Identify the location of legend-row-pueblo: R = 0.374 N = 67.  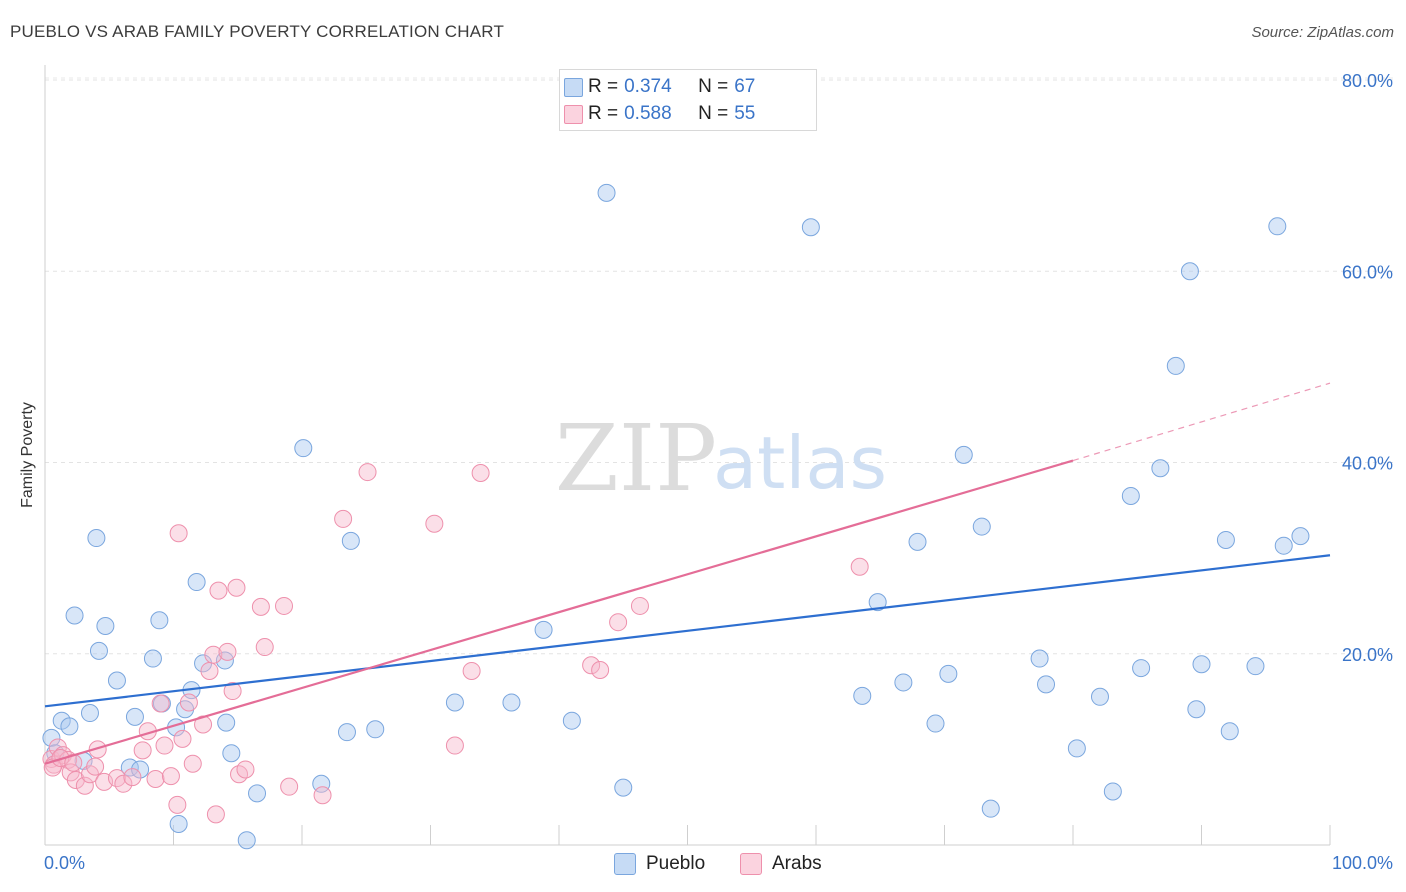
(660, 87).